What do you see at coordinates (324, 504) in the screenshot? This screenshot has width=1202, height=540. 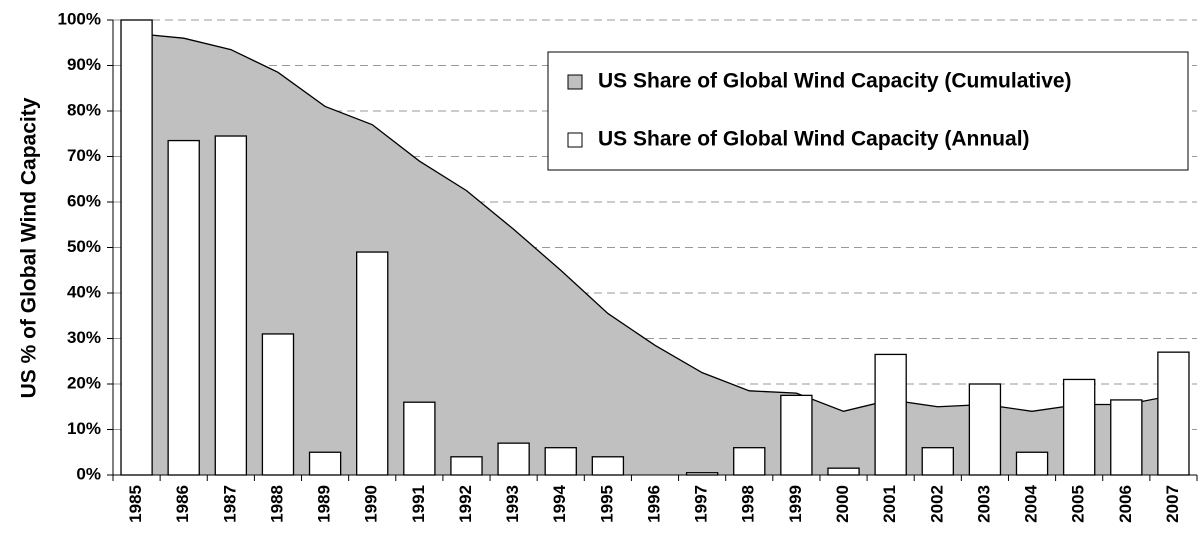 I see `x-tick-label: 1989` at bounding box center [324, 504].